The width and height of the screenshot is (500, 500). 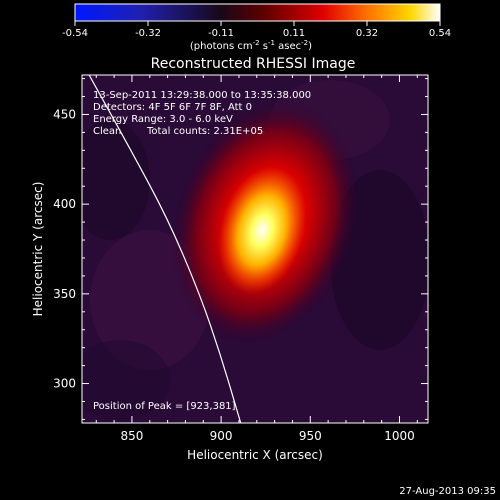 I want to click on x-tick-label: 900, so click(x=221, y=436).